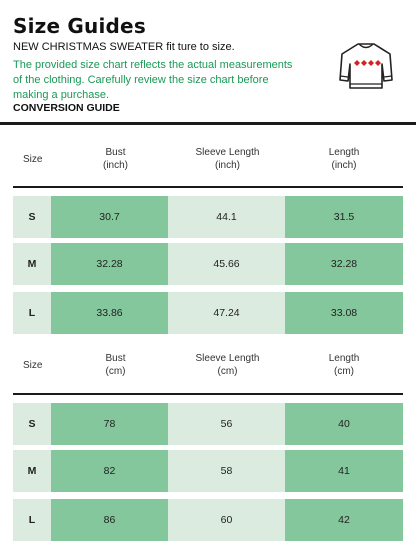  I want to click on table-2-header-size: Size, so click(33, 365).